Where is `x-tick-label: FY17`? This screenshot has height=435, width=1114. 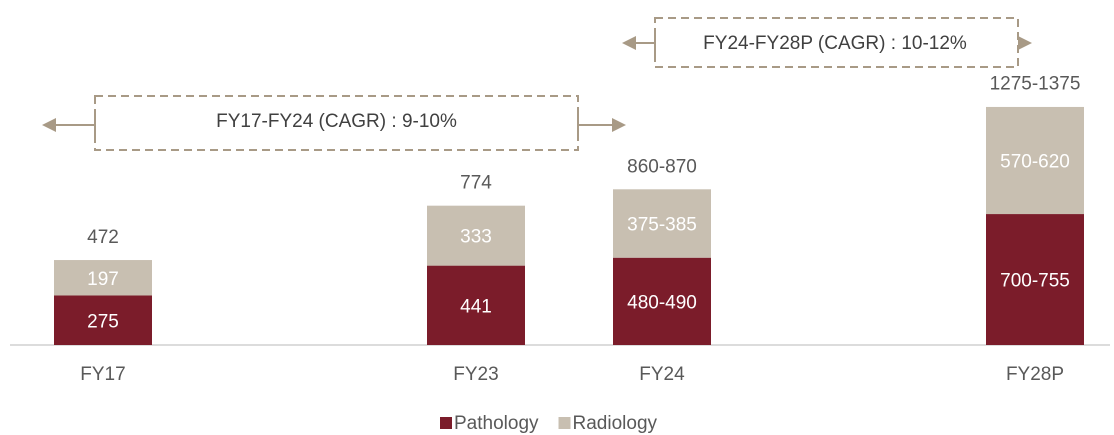 x-tick-label: FY17 is located at coordinates (102, 374).